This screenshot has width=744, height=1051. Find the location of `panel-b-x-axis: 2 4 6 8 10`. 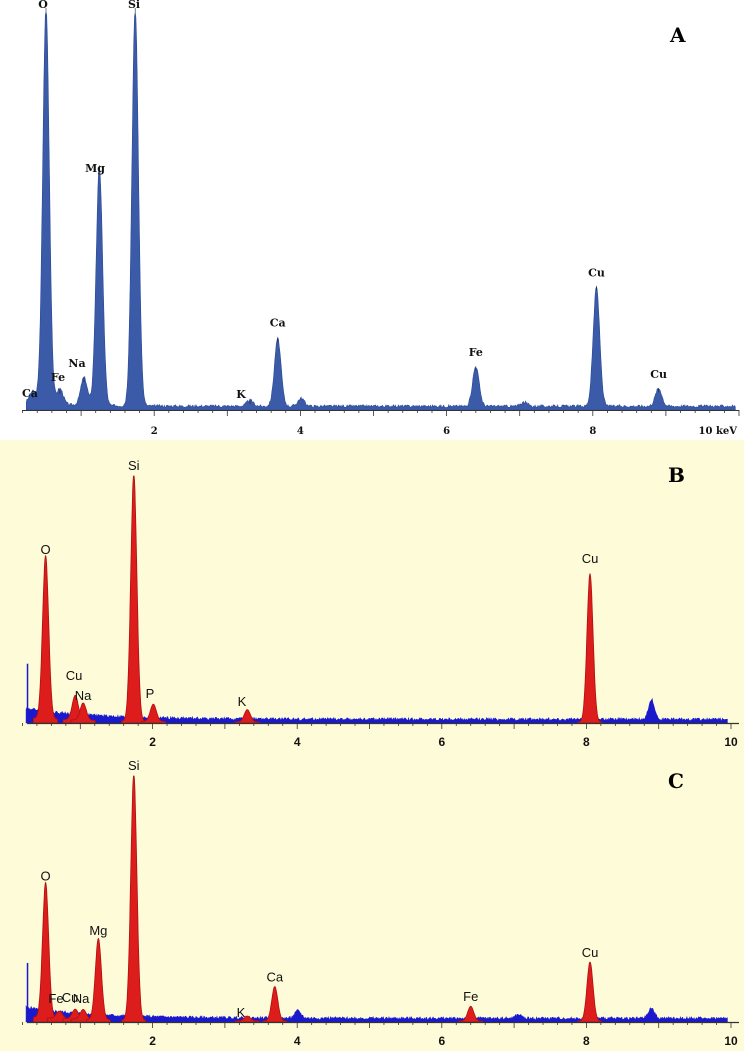

panel-b-x-axis: 2 4 6 8 10 is located at coordinates (380, 735).